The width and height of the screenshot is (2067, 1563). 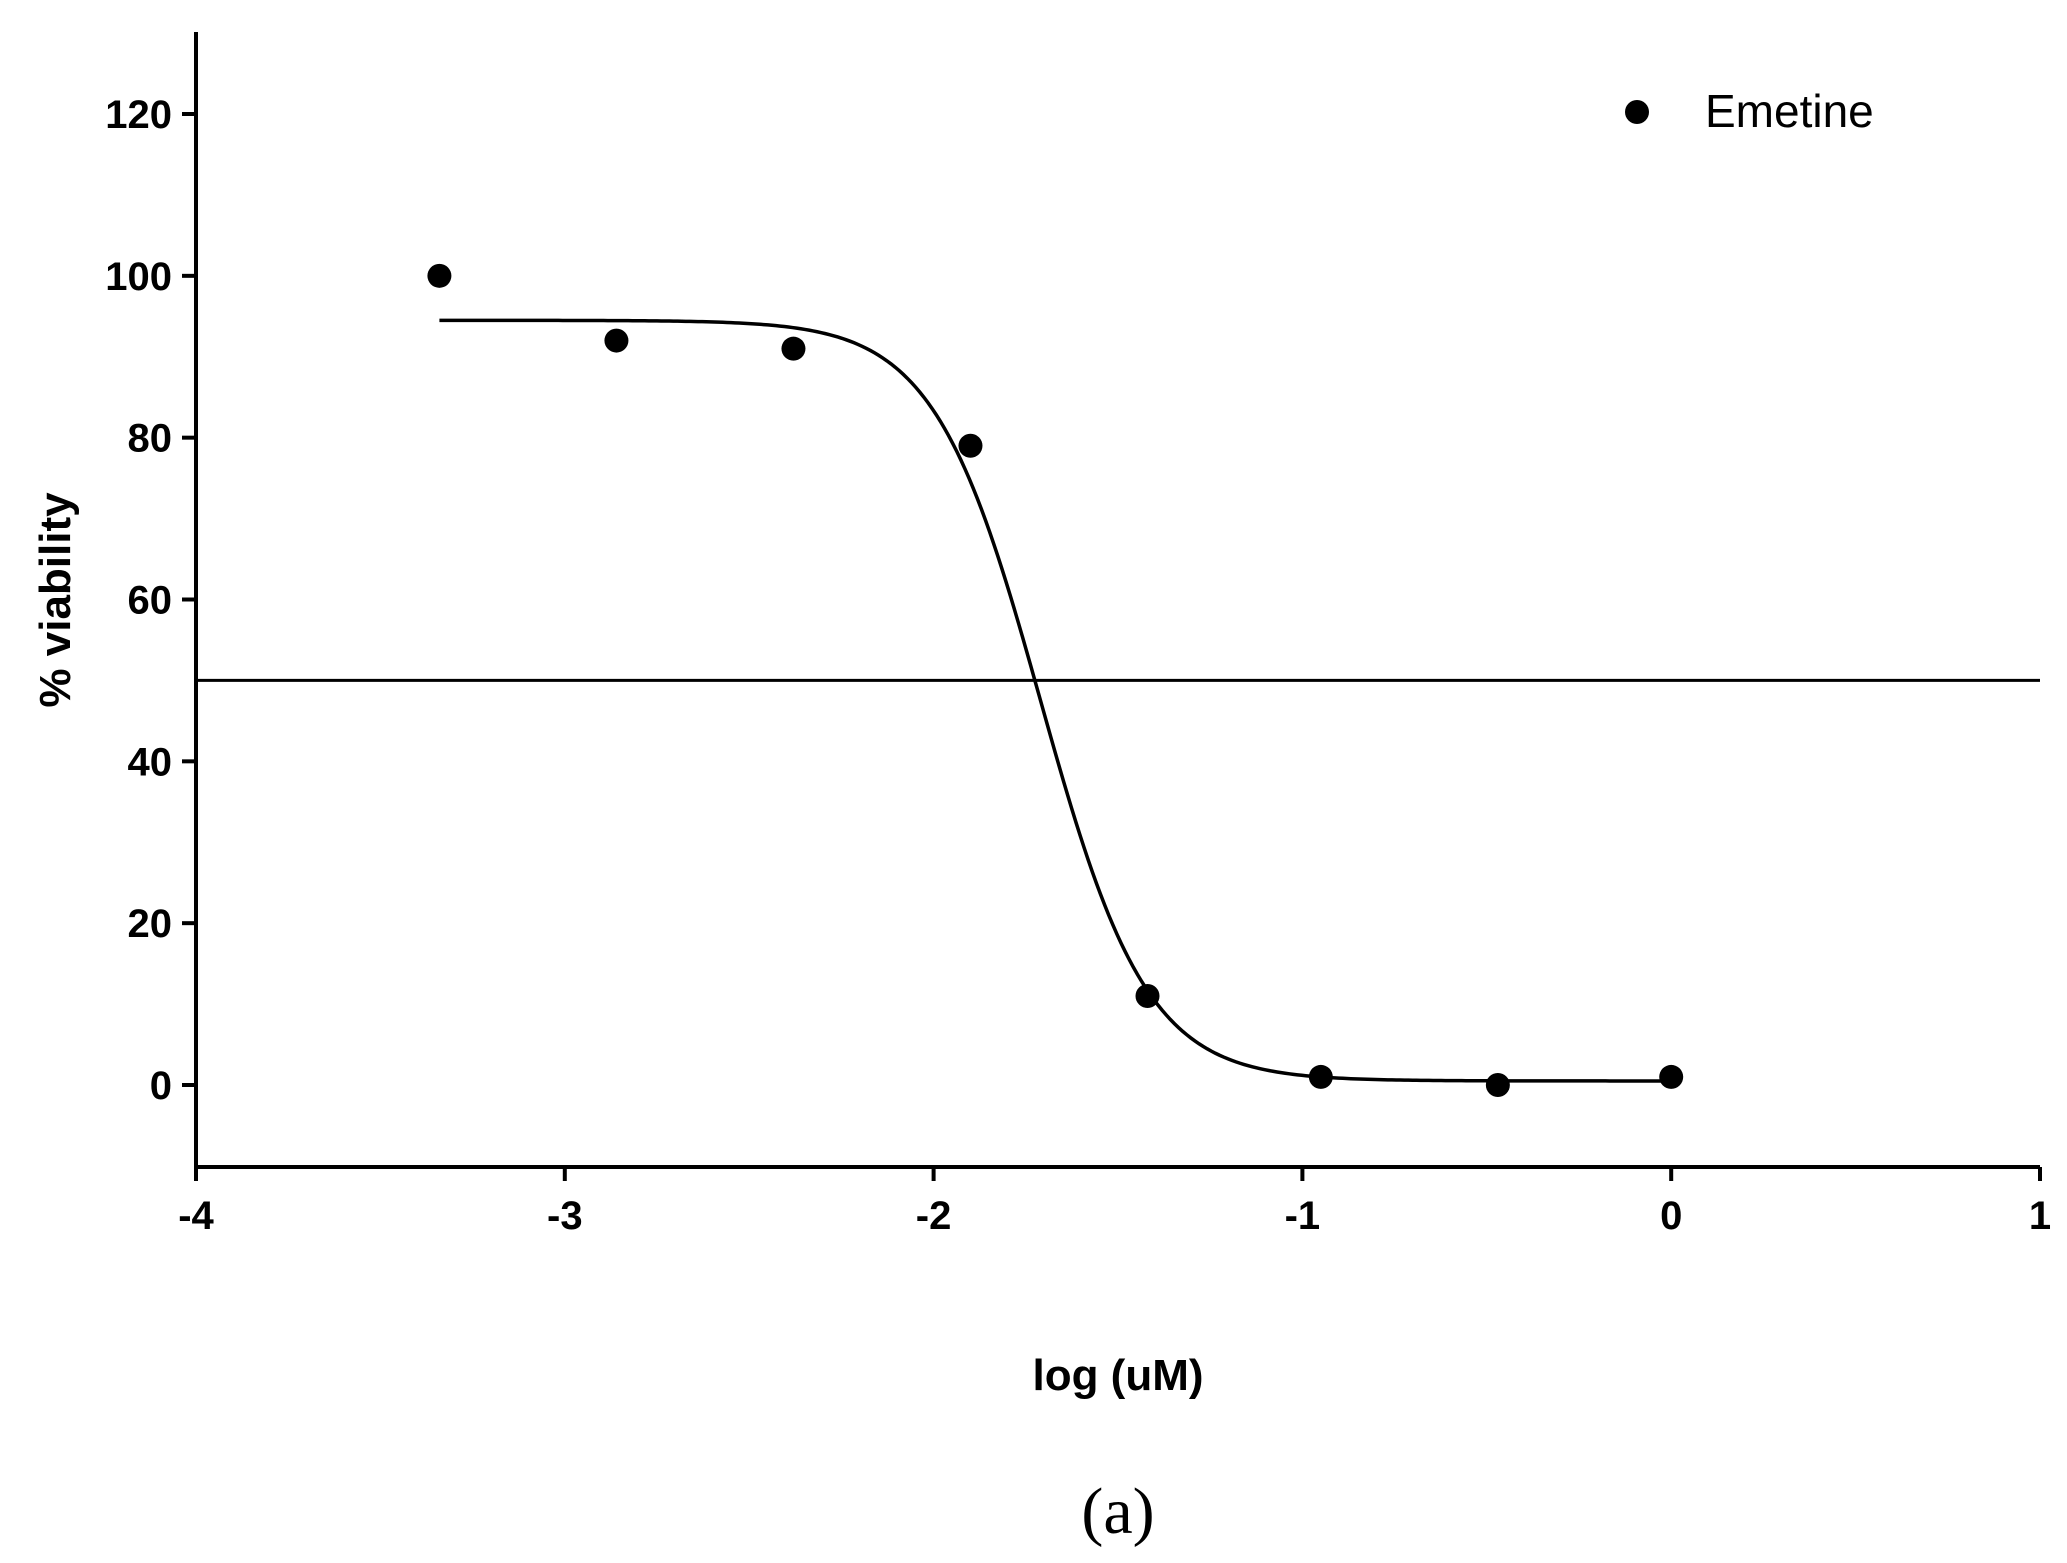 I want to click on panel-label: (a), so click(x=1117, y=1511).